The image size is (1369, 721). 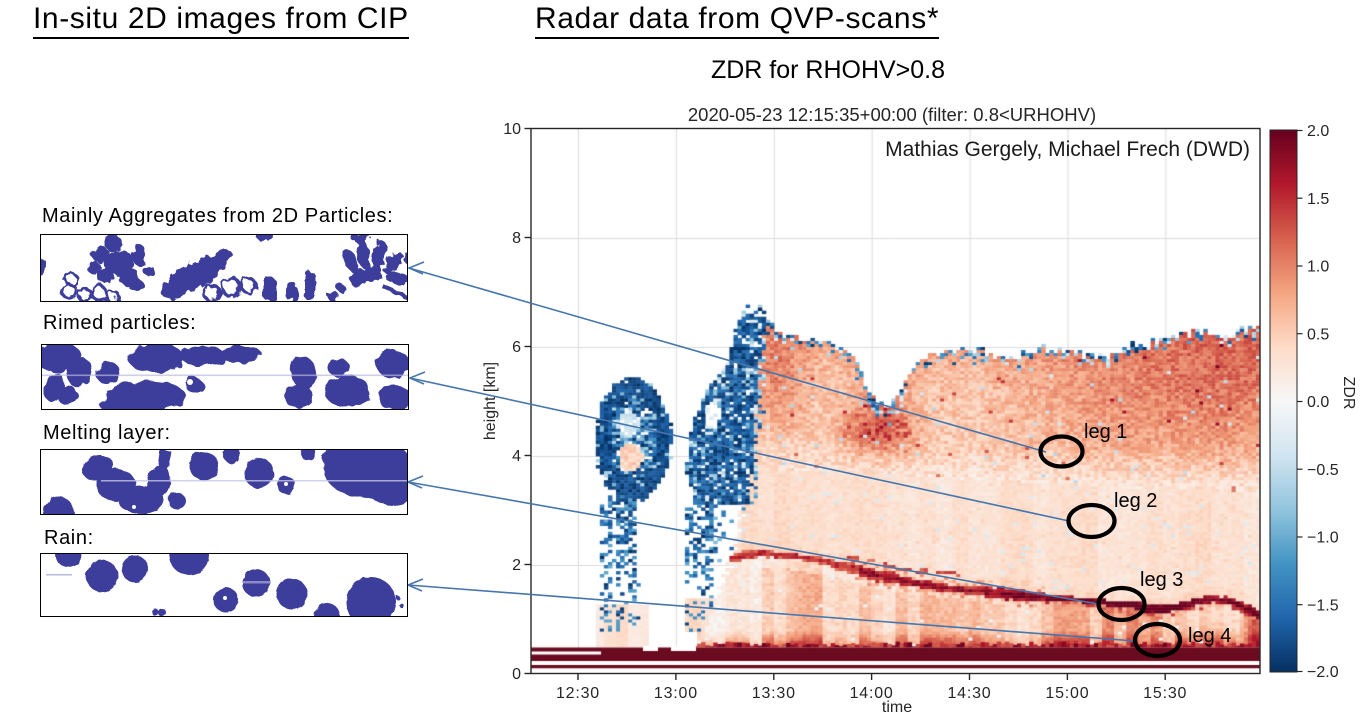 I want to click on svg-text: −0.5, so click(x=1323, y=470).